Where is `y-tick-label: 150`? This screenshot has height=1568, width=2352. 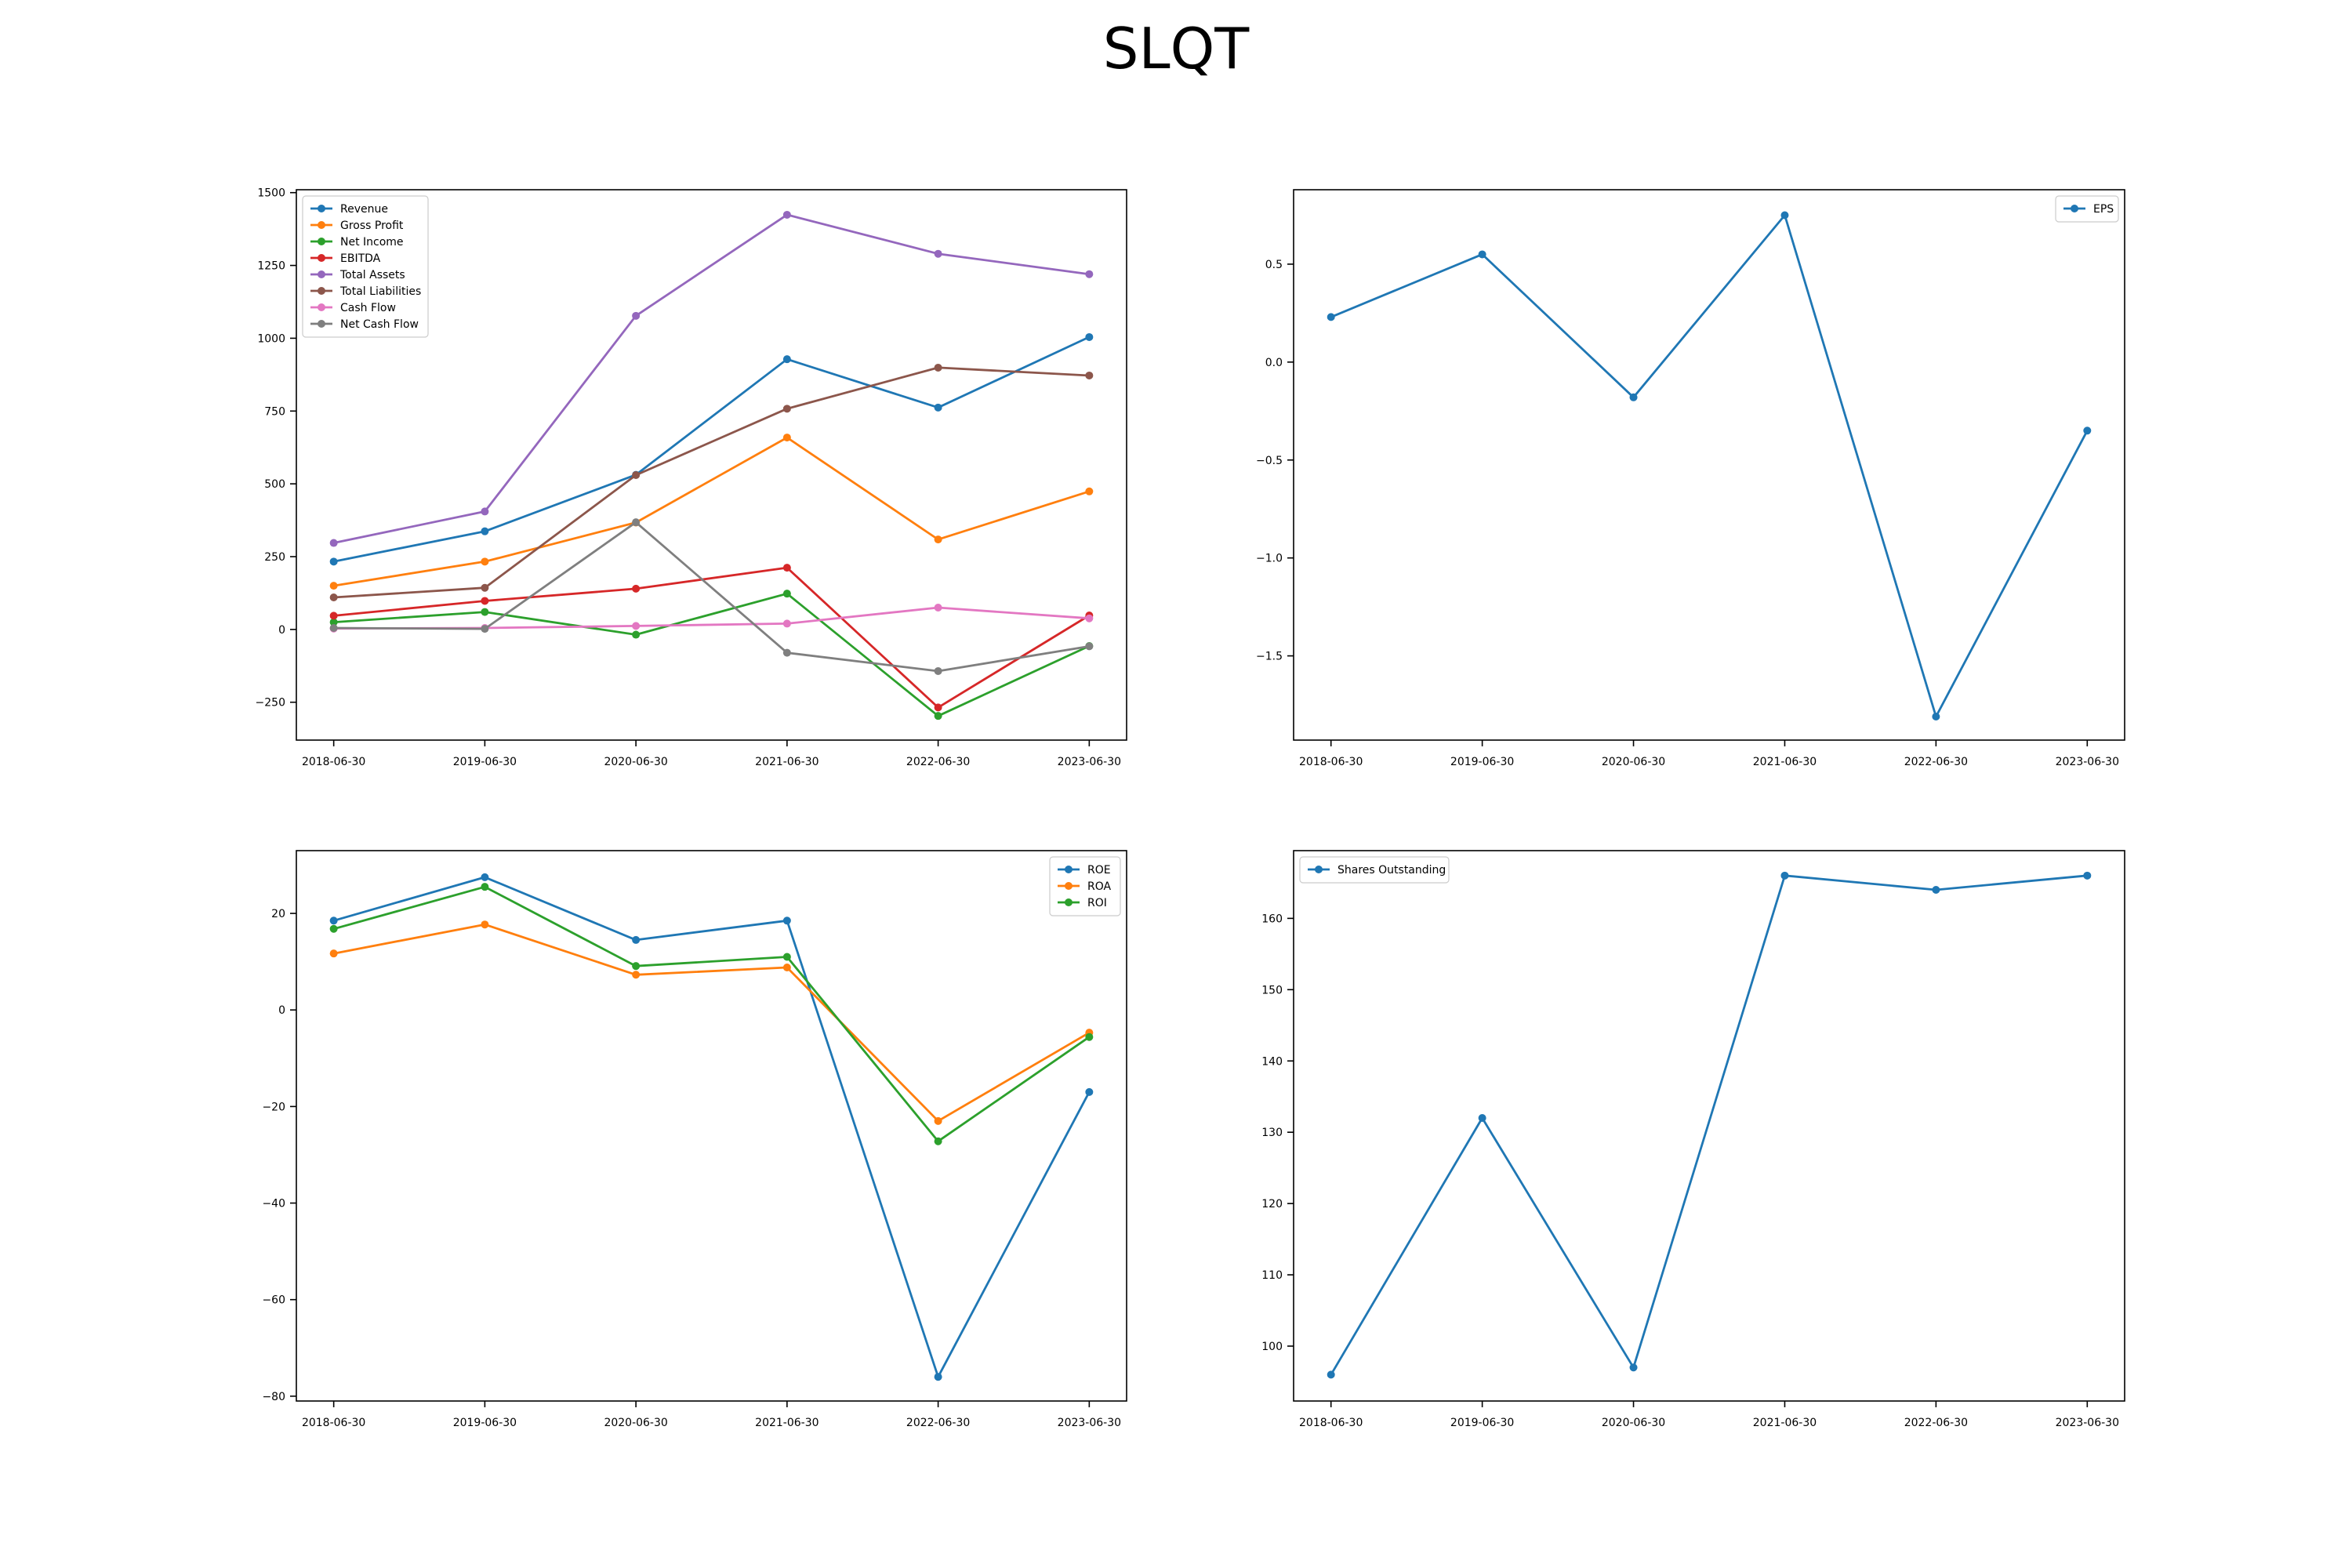
y-tick-label: 150 is located at coordinates (1272, 990).